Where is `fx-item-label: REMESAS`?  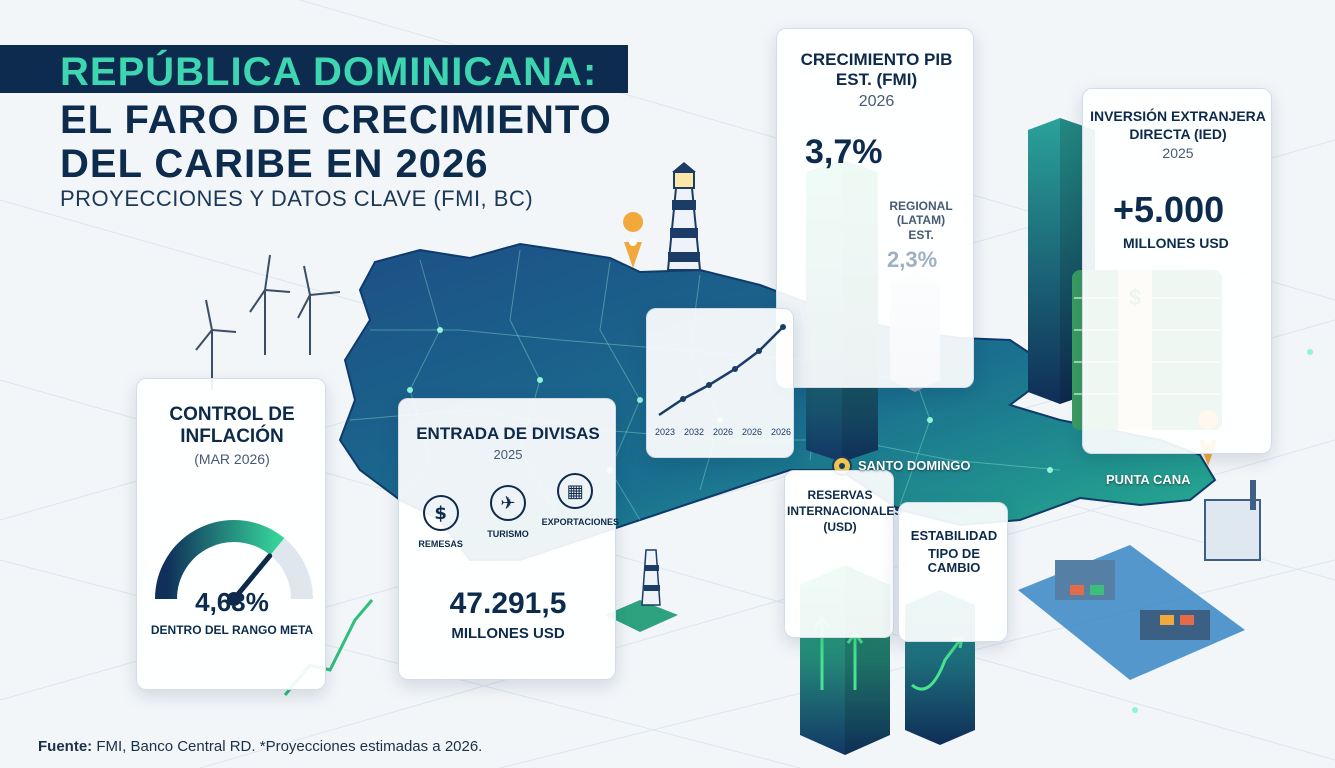 fx-item-label: REMESAS is located at coordinates (440, 544).